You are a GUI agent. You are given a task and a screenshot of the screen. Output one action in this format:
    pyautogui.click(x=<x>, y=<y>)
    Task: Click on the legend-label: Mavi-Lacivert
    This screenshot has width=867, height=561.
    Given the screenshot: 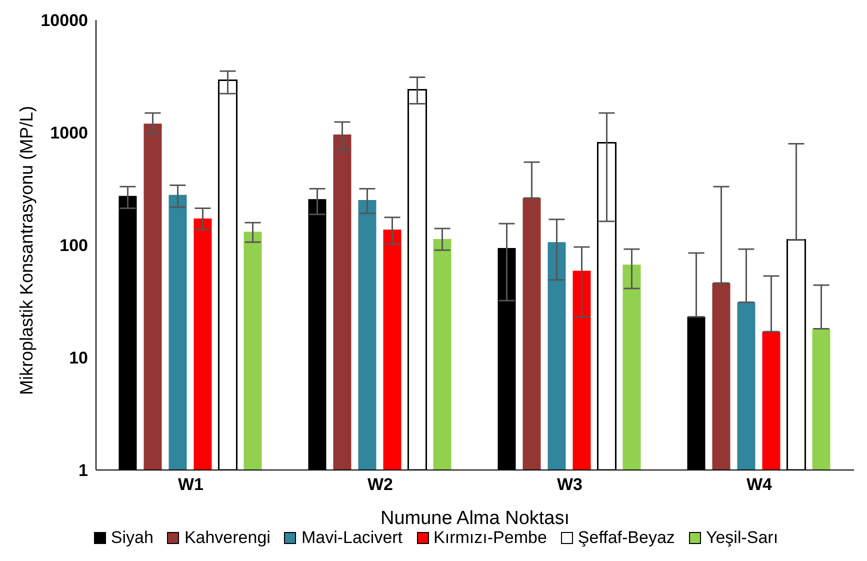 What is the action you would take?
    pyautogui.click(x=351, y=538)
    